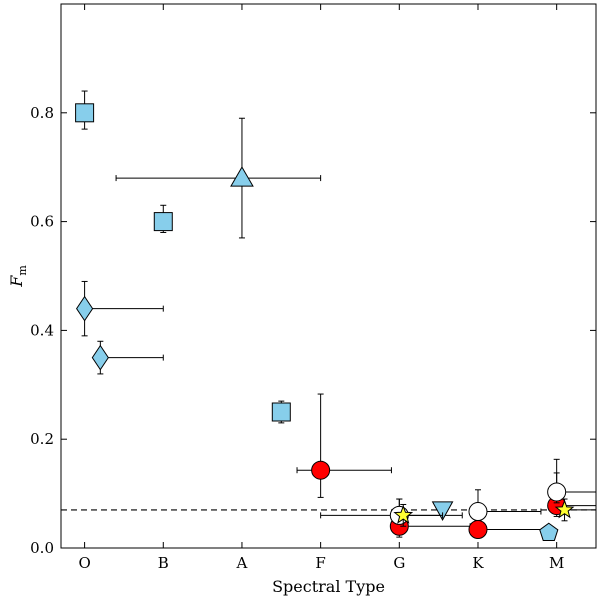 This screenshot has height=596, width=600. What do you see at coordinates (42, 330) in the screenshot?
I see `y-tick-label: 0.4` at bounding box center [42, 330].